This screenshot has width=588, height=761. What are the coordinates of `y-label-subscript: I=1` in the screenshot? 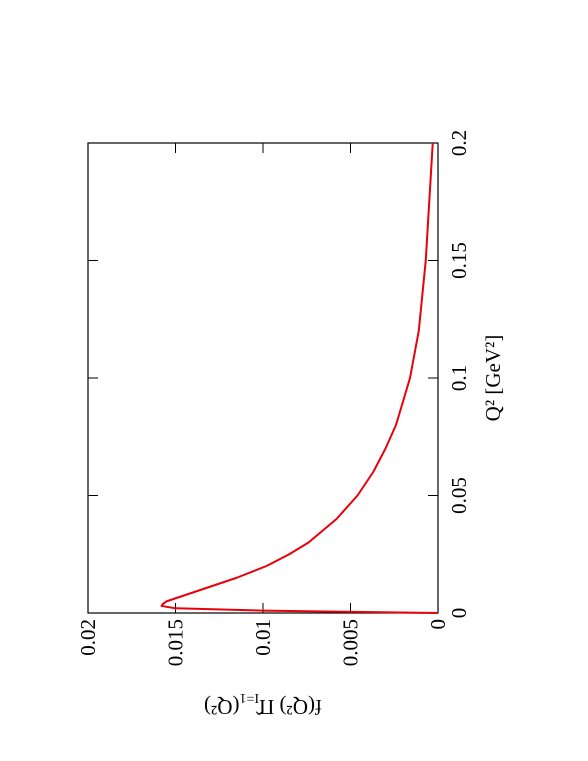 It's located at (250, 697).